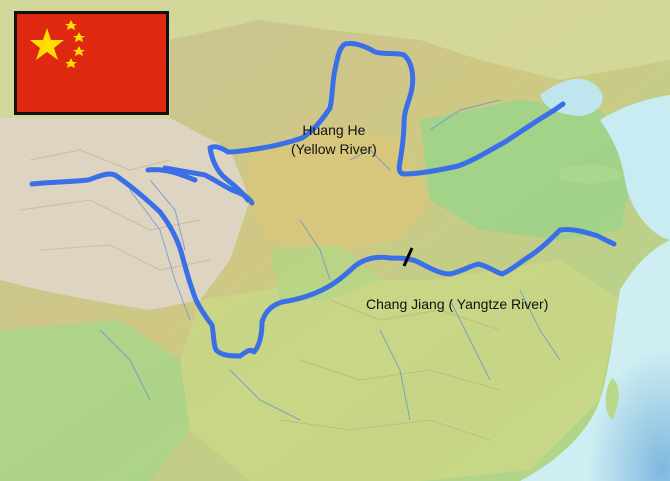  What do you see at coordinates (612, 399) in the screenshot?
I see `taiwan-island` at bounding box center [612, 399].